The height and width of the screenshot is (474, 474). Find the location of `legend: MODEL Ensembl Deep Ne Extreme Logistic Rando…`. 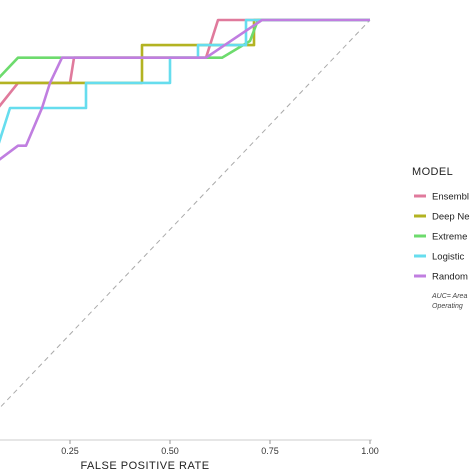

legend: MODEL Ensembl Deep Ne Extreme Logistic Rando… is located at coordinates (441, 238).